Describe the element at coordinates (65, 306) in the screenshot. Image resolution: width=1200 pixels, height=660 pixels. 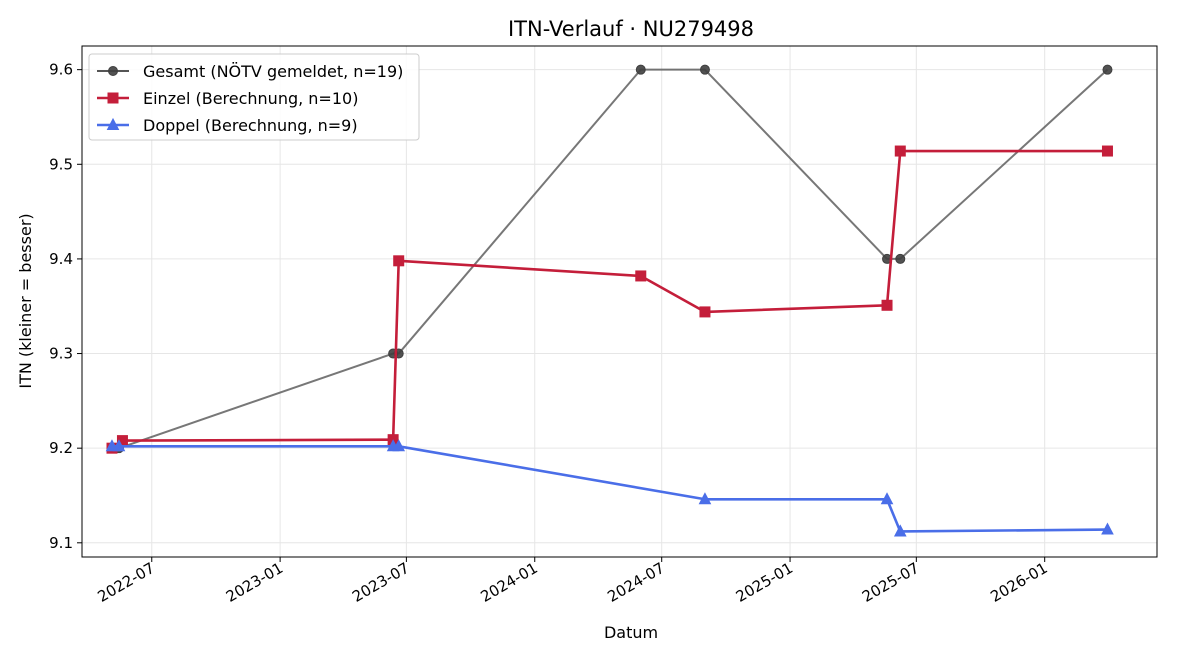
I see `y-axis: 9.1 9.2 9.3 9.4 9.5 9.6` at that location.